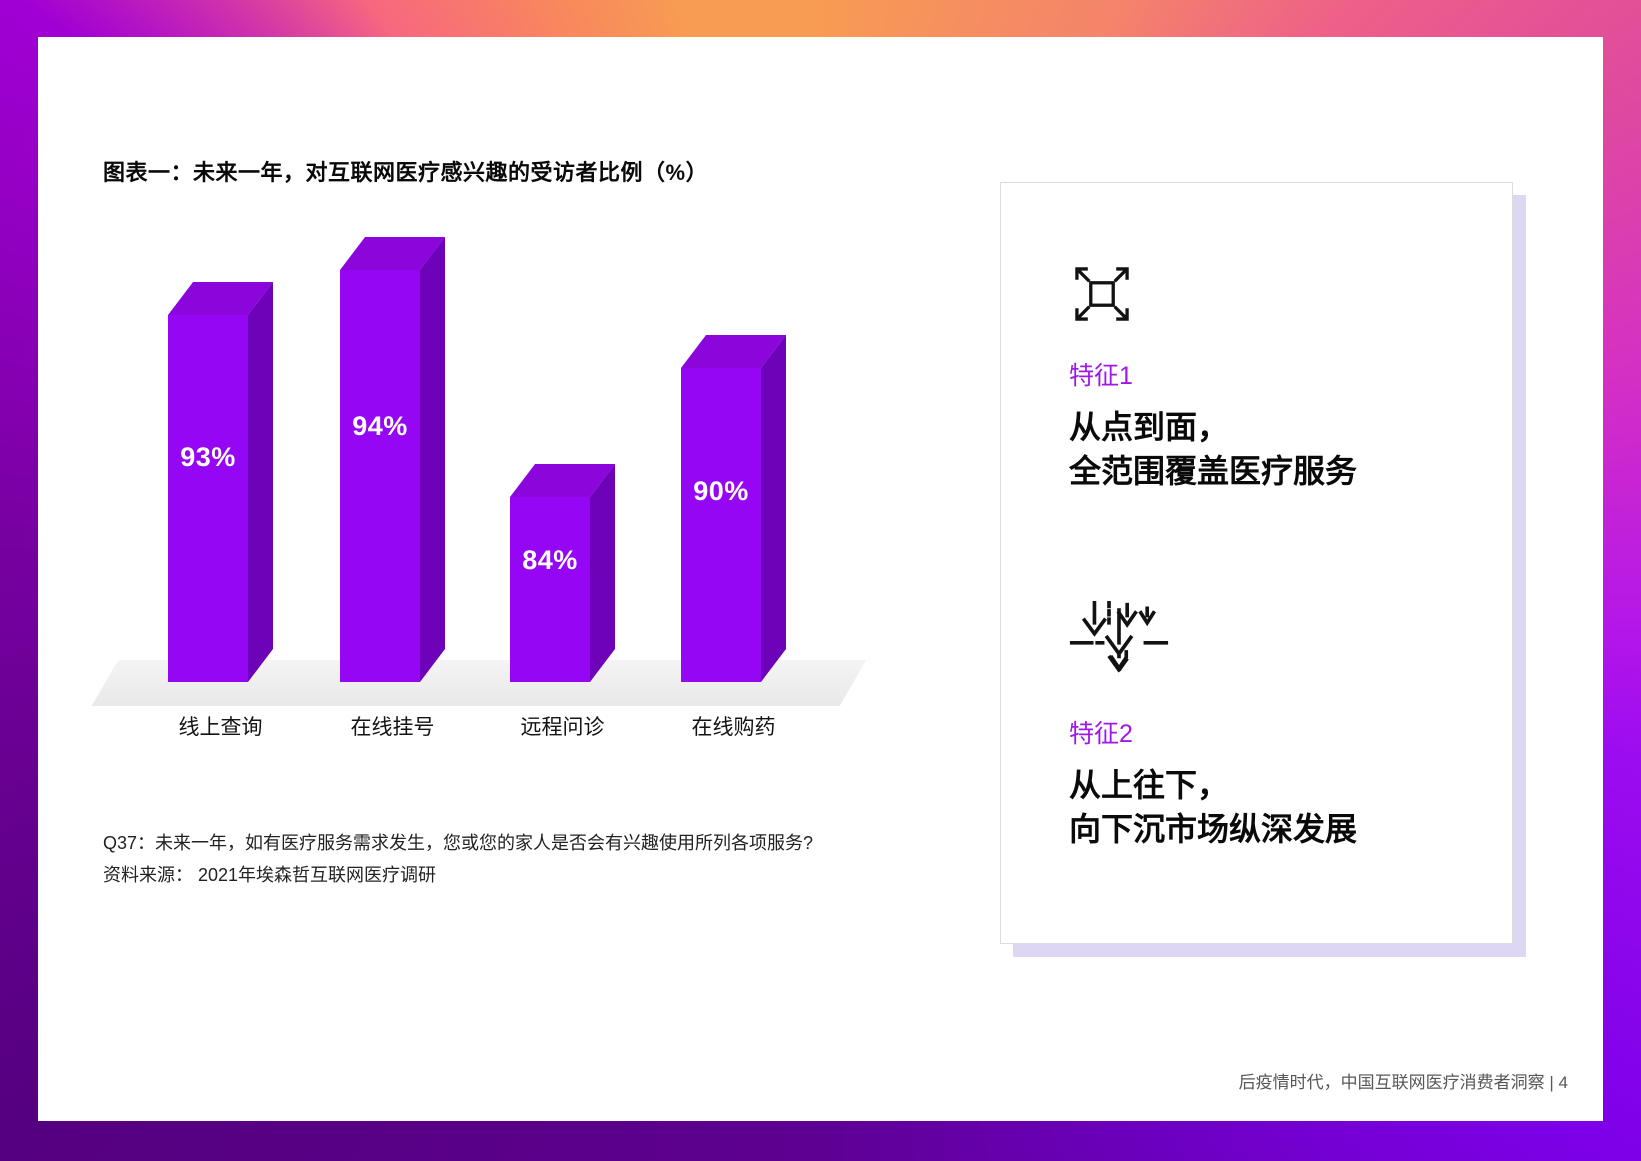 The image size is (1641, 1161). I want to click on category-label: 在线购药, so click(733, 727).